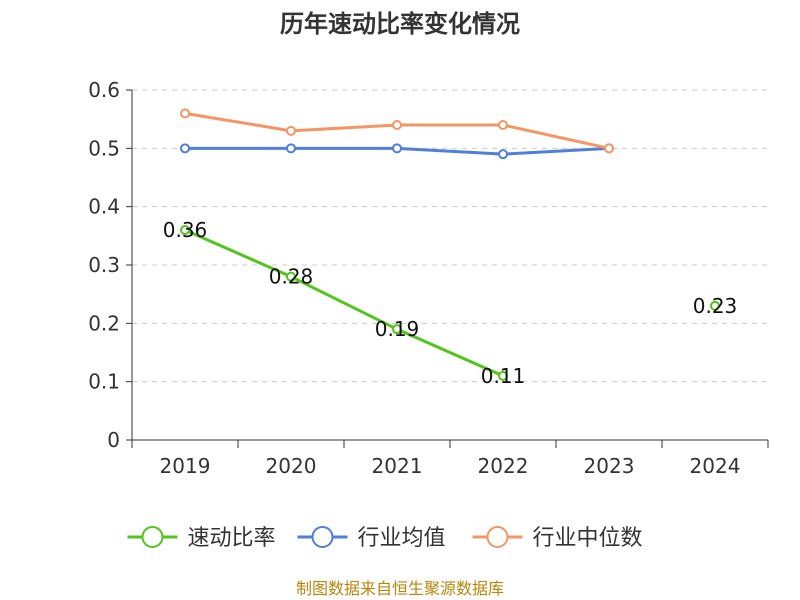  I want to click on y-tick-label: 0.2, so click(104, 323).